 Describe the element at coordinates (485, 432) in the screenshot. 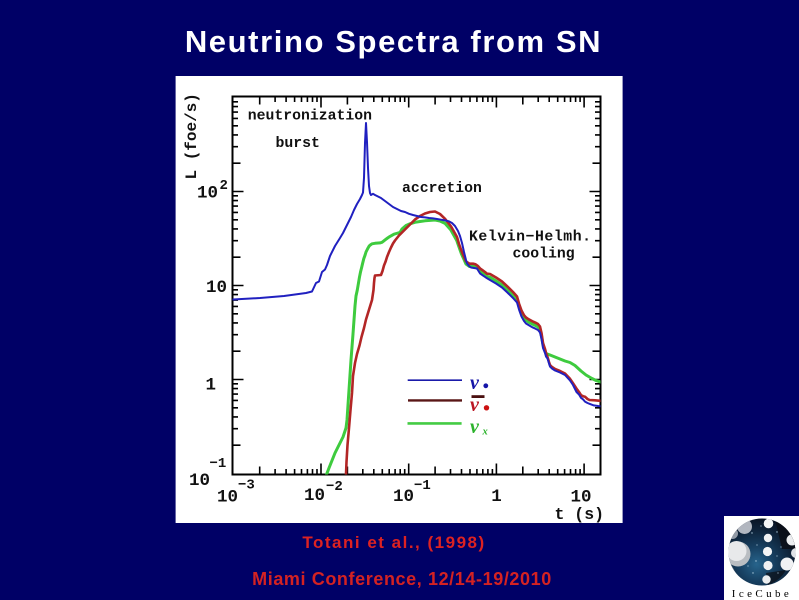

I see `svg-text: x` at that location.